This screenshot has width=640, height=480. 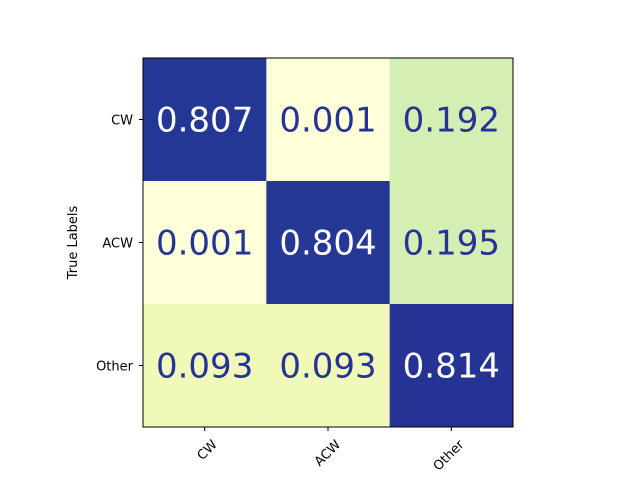 I want to click on cell-value-label: 0.195, so click(x=451, y=244).